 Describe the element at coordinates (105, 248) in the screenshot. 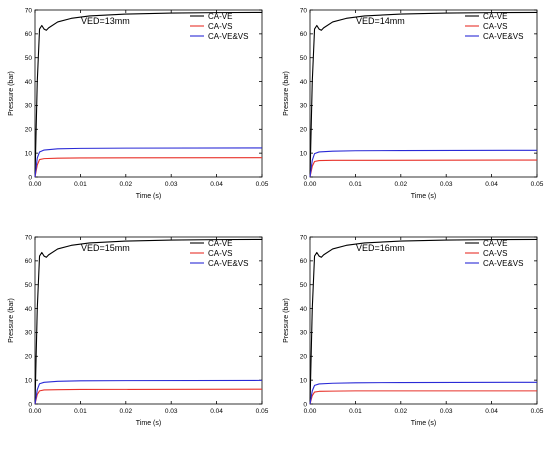

I see `chart-title: VED=15mm` at that location.